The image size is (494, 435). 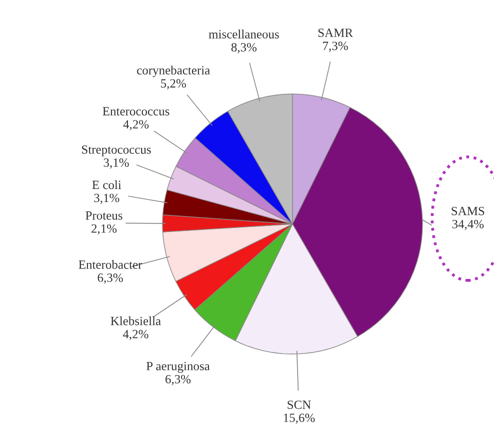 I want to click on slice-label: Streptococcus, so click(x=116, y=150).